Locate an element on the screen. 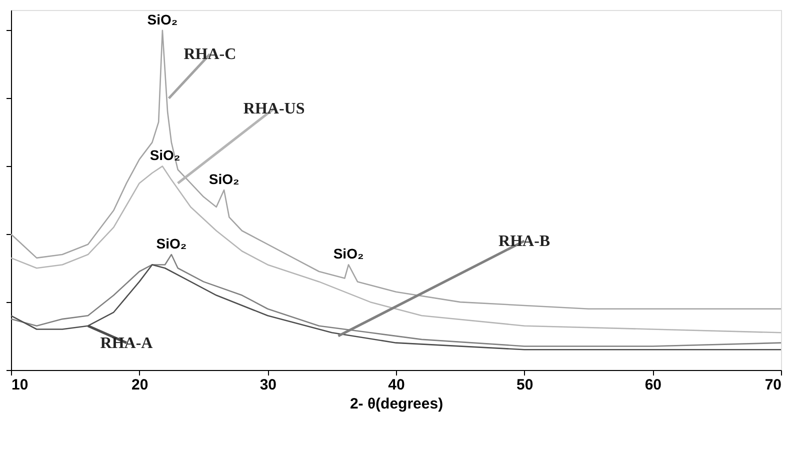  series-label: RHA-C is located at coordinates (210, 55).